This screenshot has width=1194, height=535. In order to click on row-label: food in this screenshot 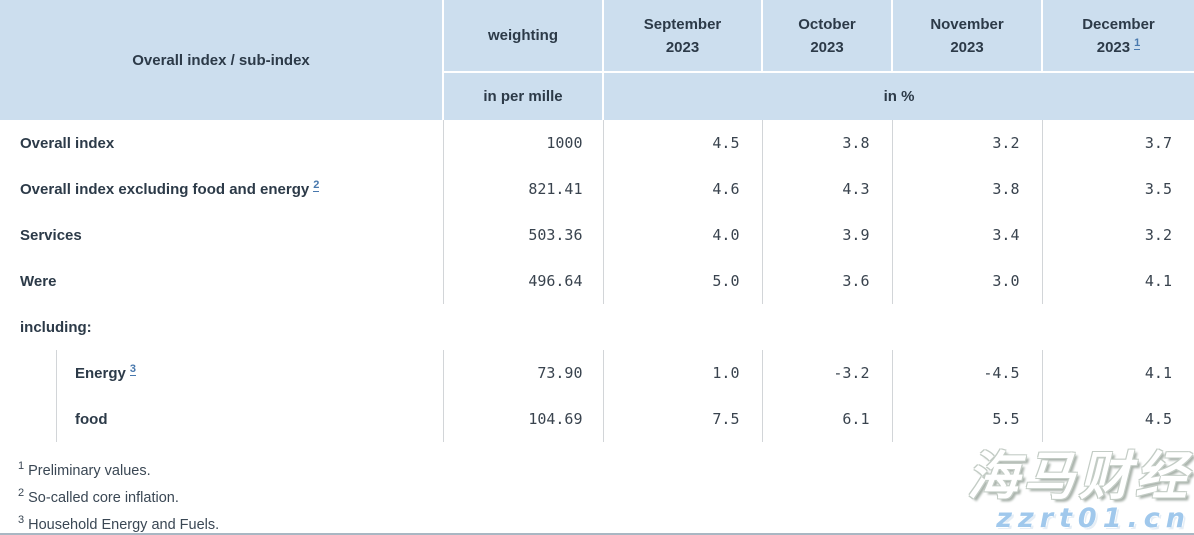, I will do `click(91, 419)`.